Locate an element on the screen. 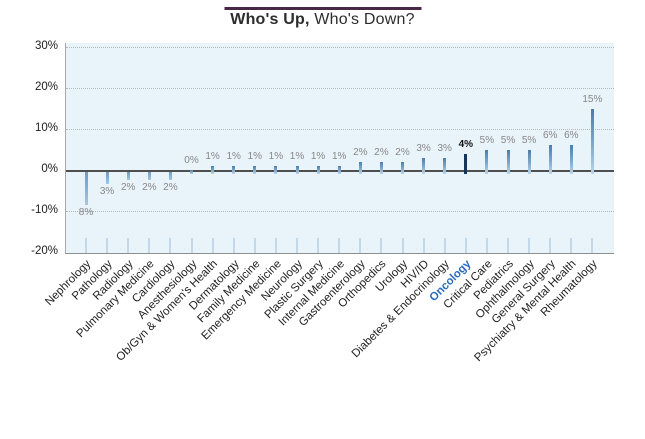 The width and height of the screenshot is (645, 439). bar-gastroenterology is located at coordinates (360, 167).